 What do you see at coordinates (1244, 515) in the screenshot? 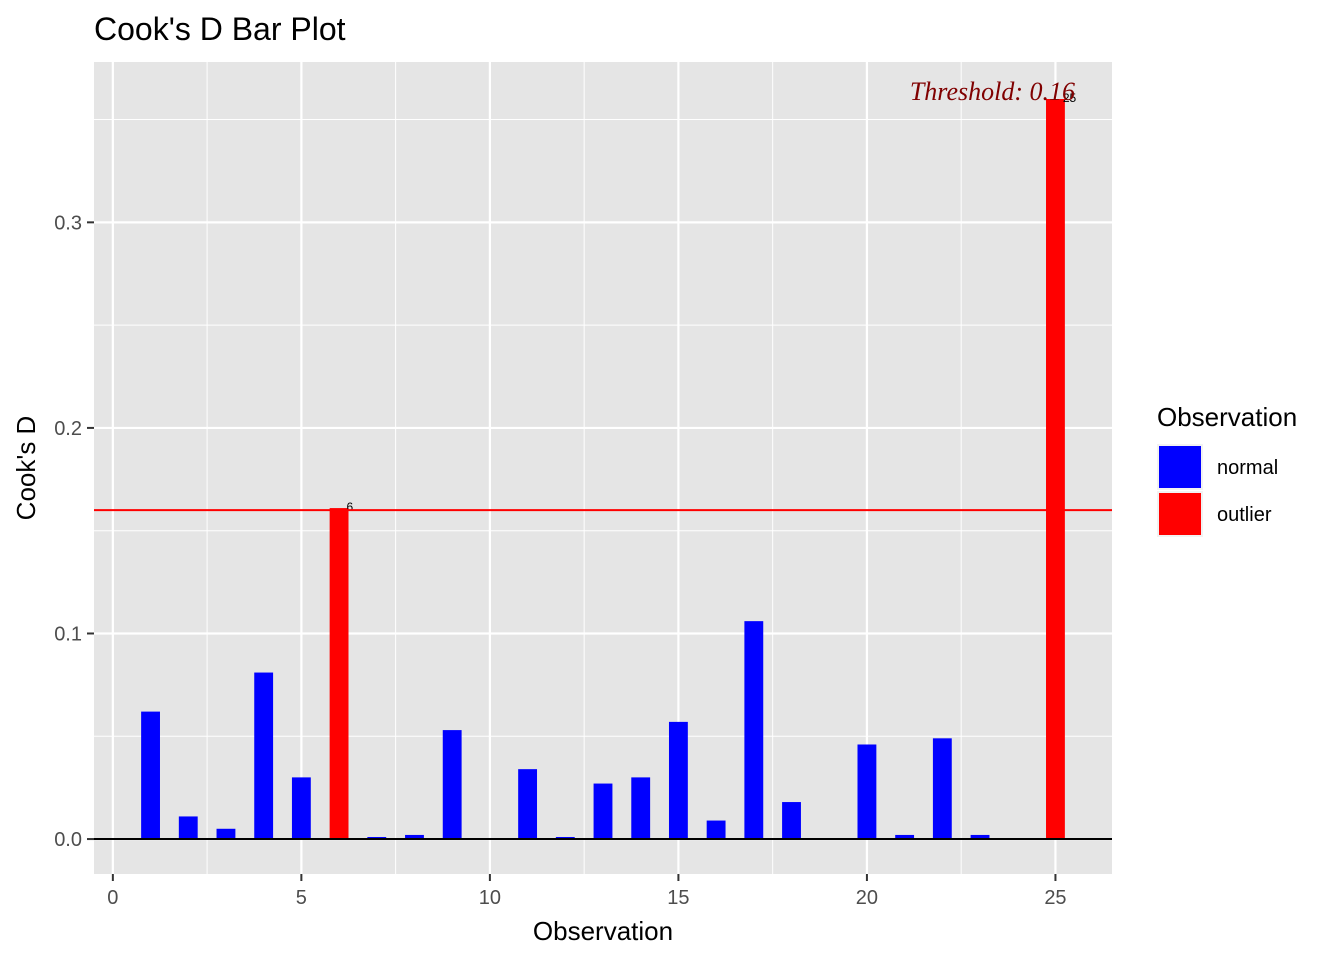
I see `legend-label-outlier: outlier` at bounding box center [1244, 515].